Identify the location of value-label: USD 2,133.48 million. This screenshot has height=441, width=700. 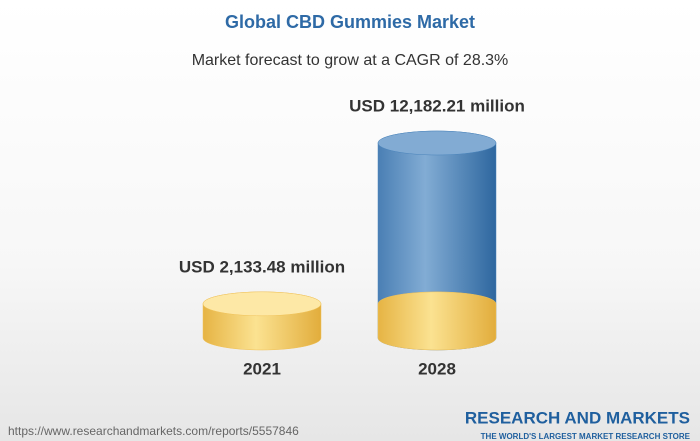
(262, 266).